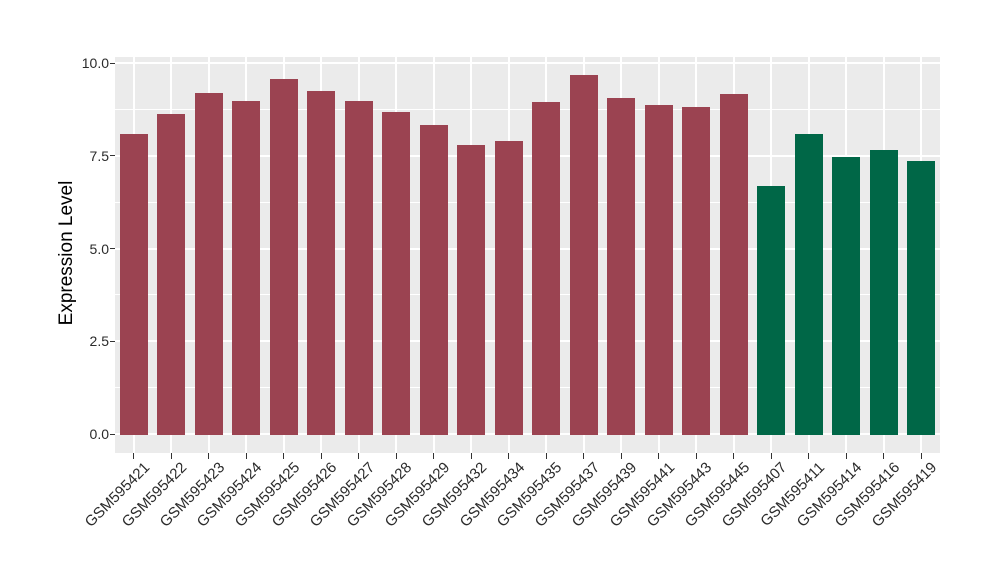 This screenshot has width=1000, height=580. What do you see at coordinates (658, 270) in the screenshot?
I see `bar-GSM595441` at bounding box center [658, 270].